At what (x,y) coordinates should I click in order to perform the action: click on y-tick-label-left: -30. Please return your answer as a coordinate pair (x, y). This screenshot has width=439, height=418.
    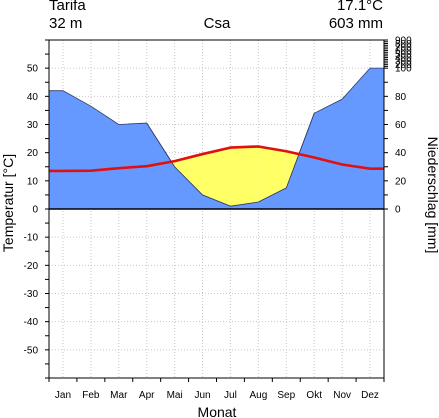
    Looking at the image, I should click on (31, 294).